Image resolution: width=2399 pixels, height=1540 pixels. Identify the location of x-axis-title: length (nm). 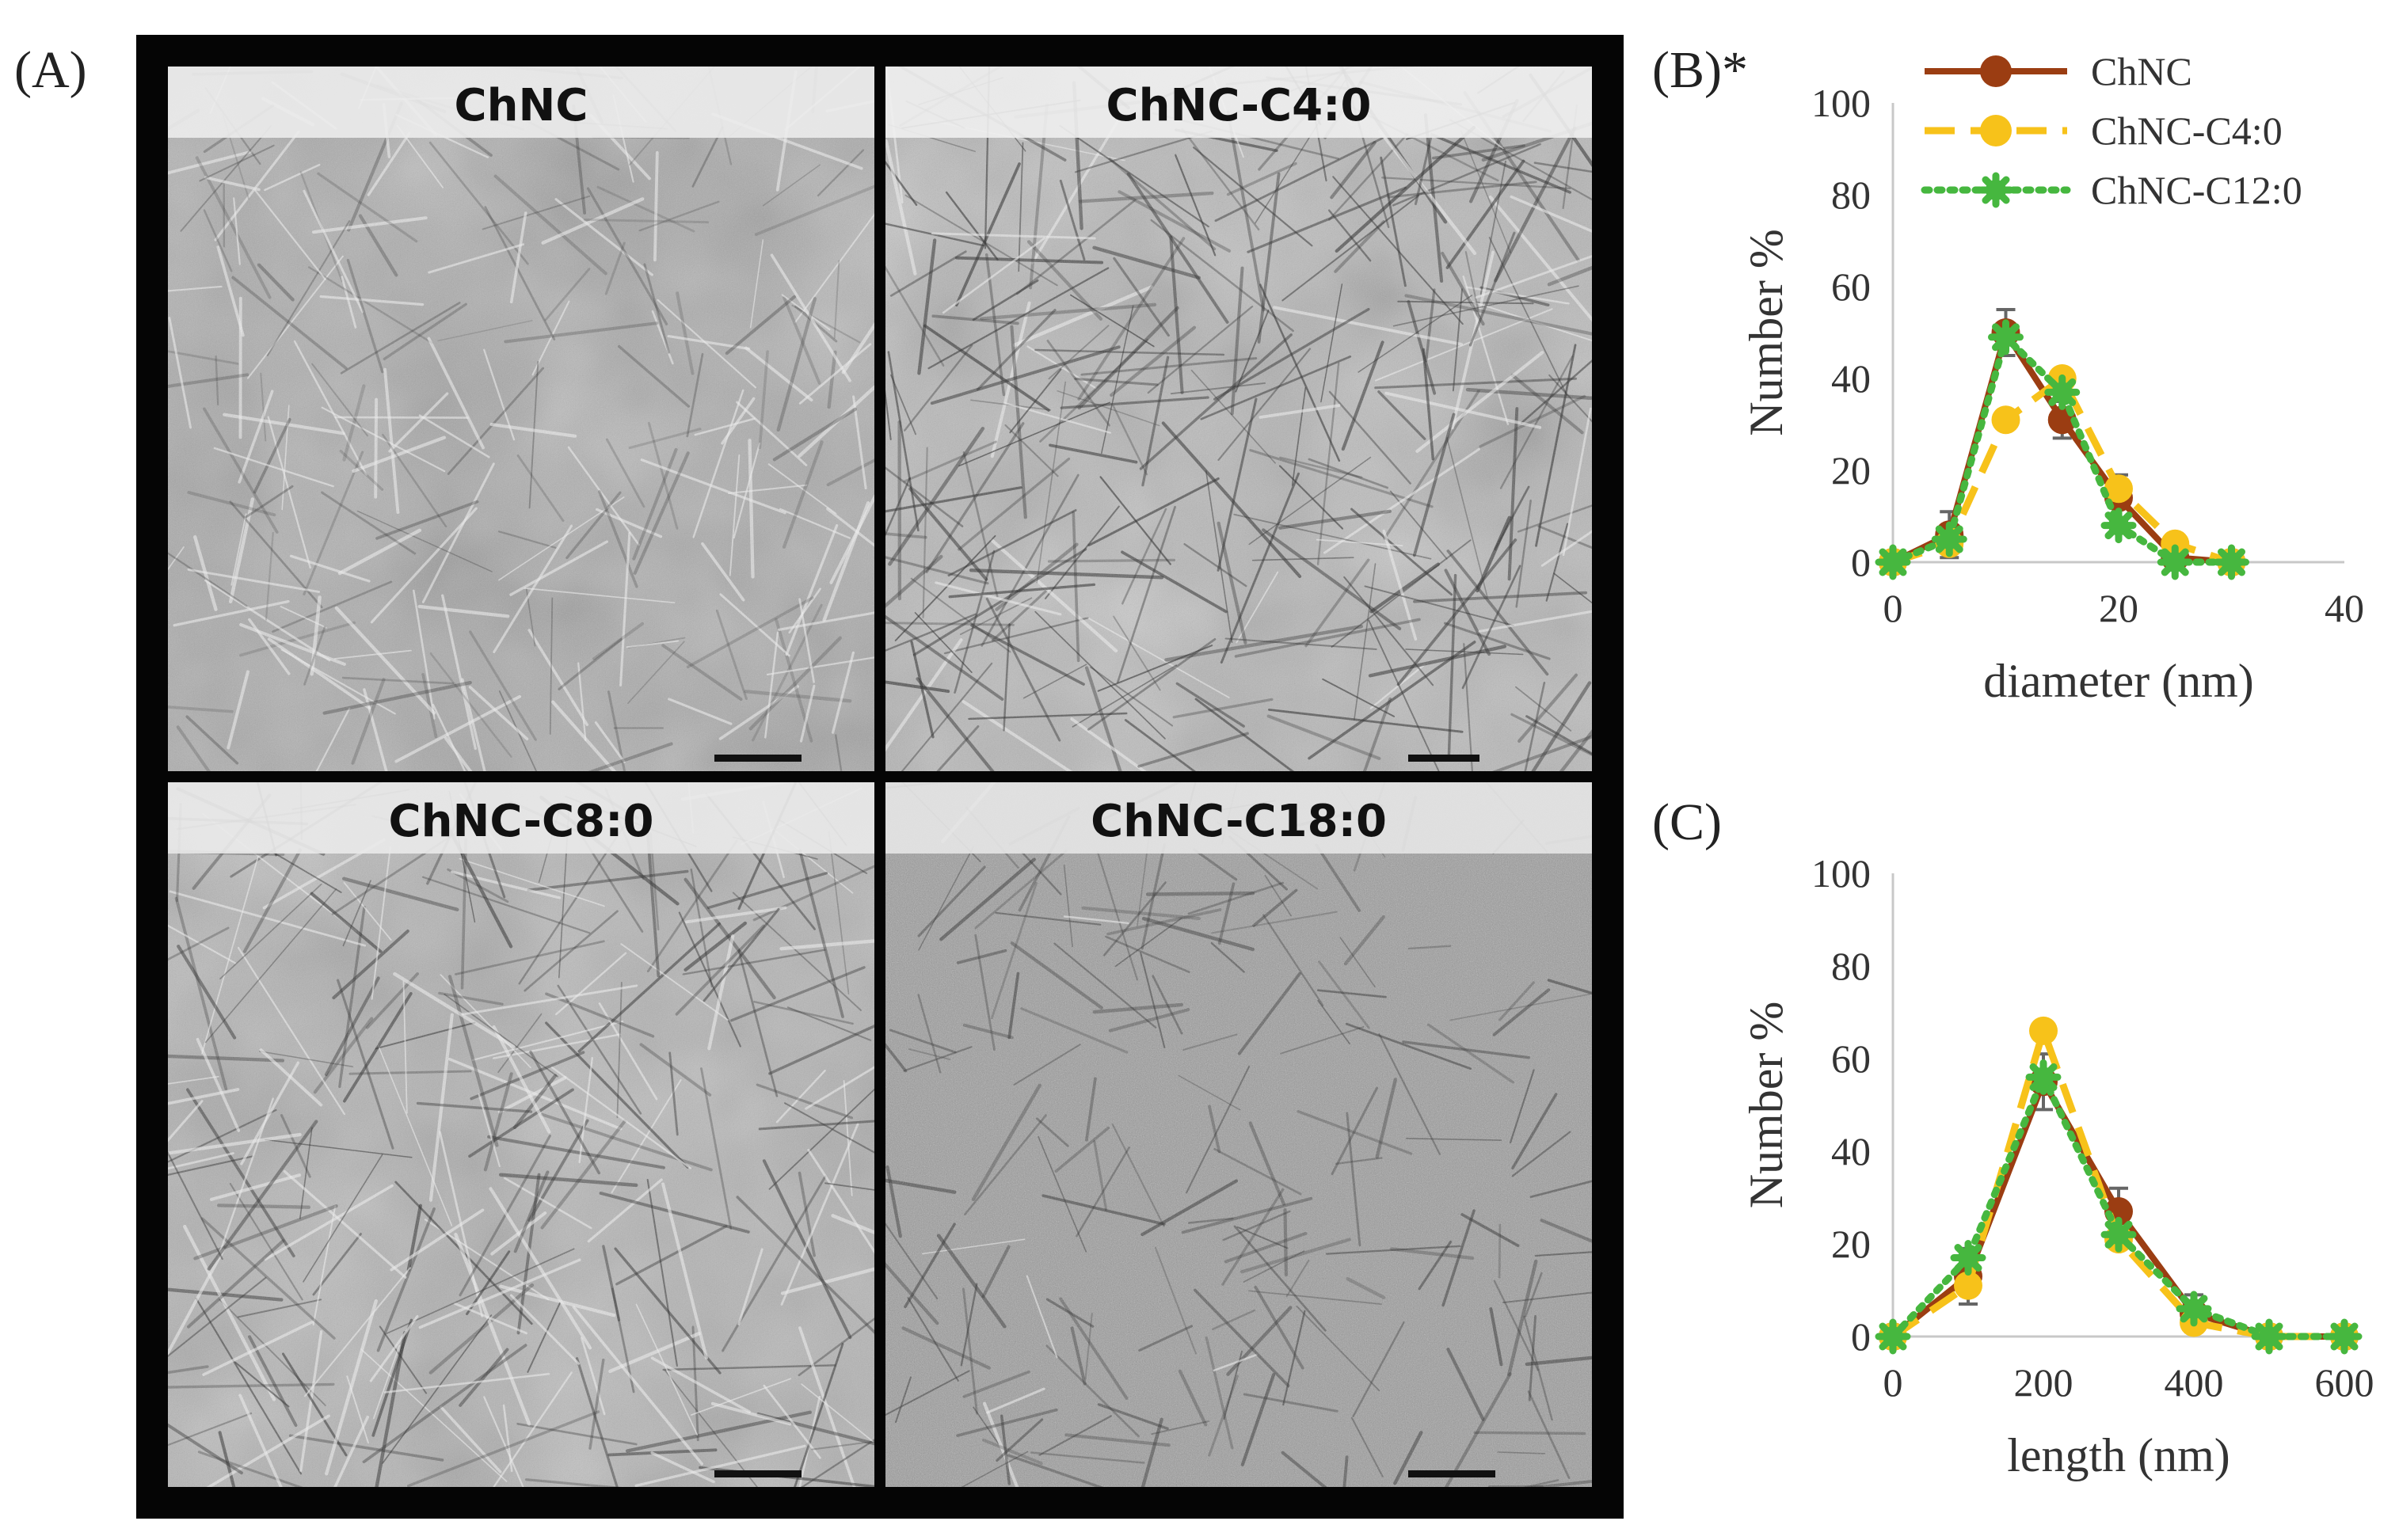
(2119, 1455).